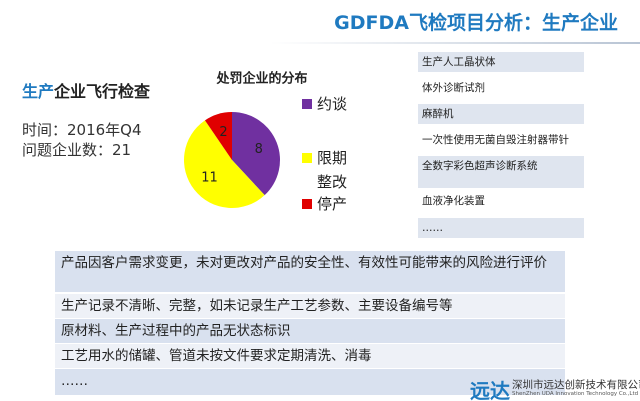 This screenshot has height=401, width=640. What do you see at coordinates (310, 306) in the screenshot?
I see `issue-item: 生产记录不清晰、完整，如未记录生产工艺参数、主要设备编号等` at bounding box center [310, 306].